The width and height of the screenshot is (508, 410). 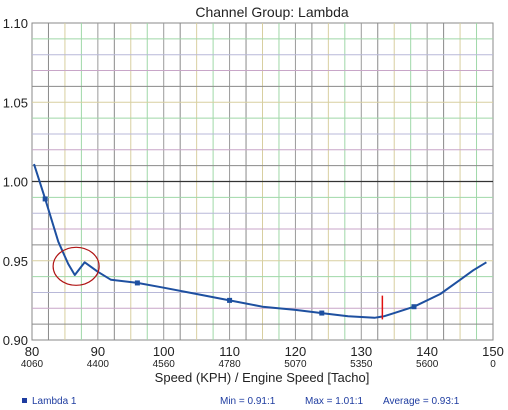 What do you see at coordinates (32, 351) in the screenshot?
I see `x-tick-label: 80` at bounding box center [32, 351].